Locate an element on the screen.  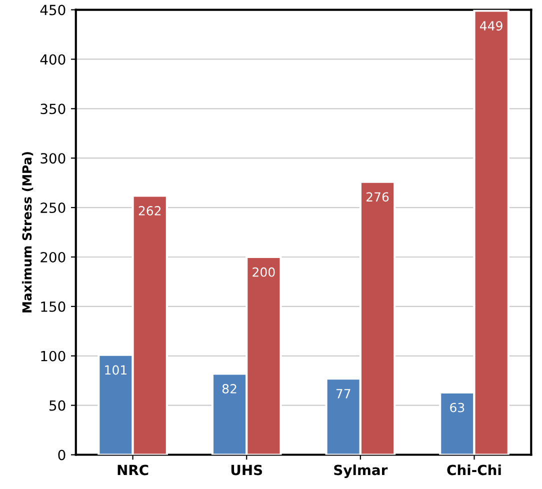
y-tick-label: 100 is located at coordinates (53, 356).